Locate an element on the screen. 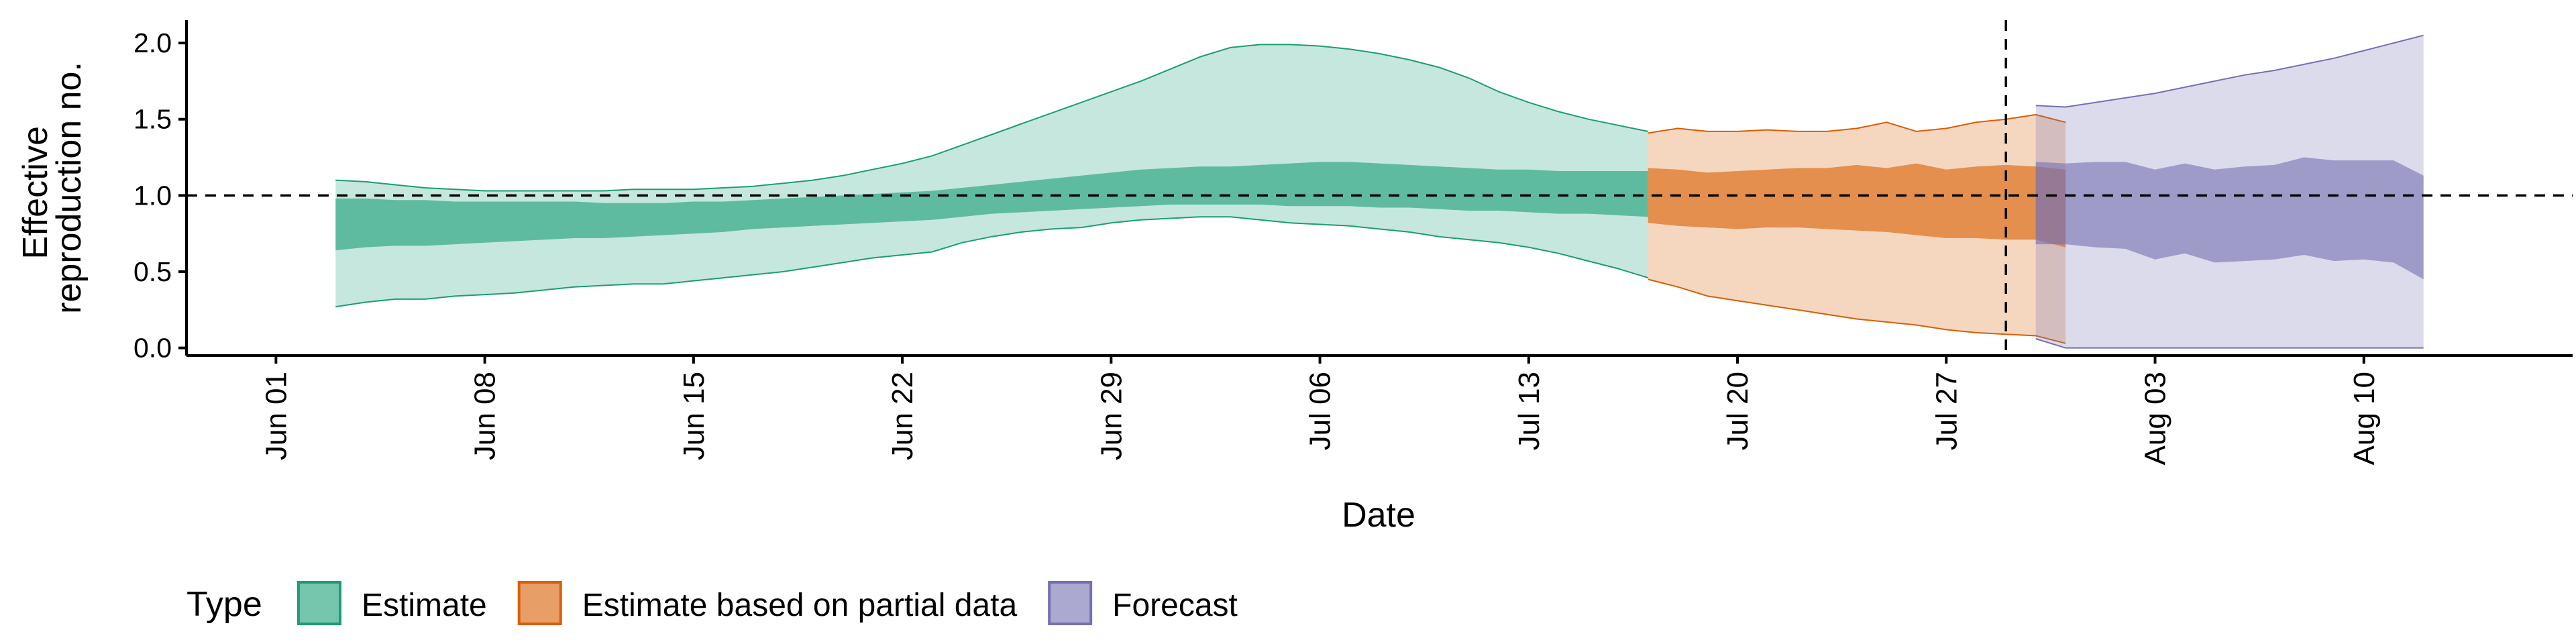 The height and width of the screenshot is (644, 2576). x-tick-label: Jul 13 is located at coordinates (1529, 411).